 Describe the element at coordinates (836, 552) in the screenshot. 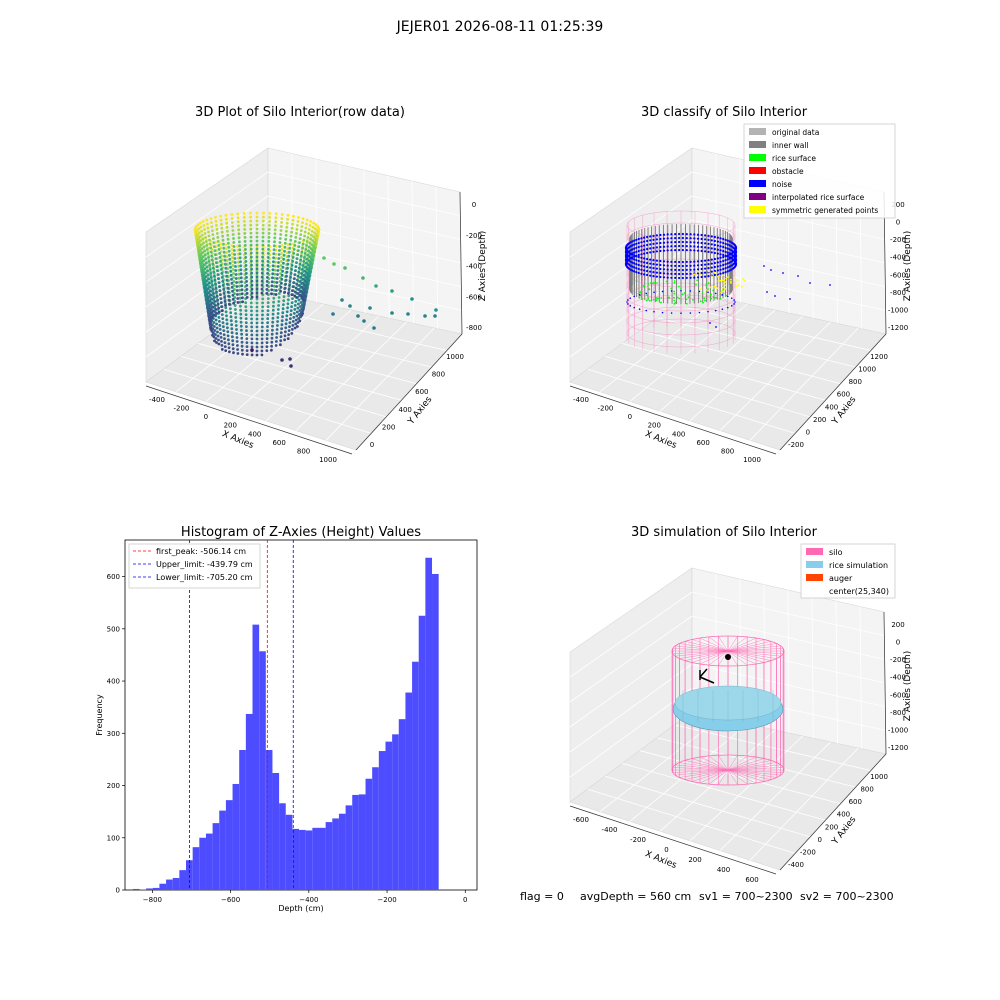

I see `legend-label: silo` at that location.